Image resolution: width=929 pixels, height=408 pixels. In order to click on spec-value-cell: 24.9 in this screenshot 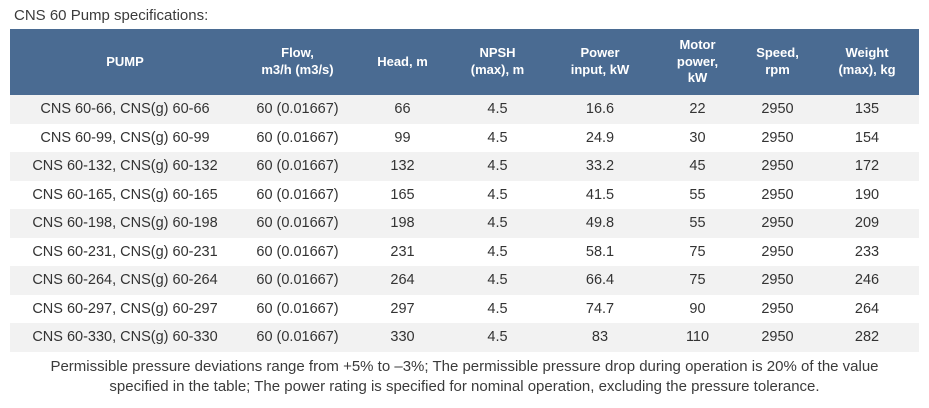, I will do `click(600, 137)`.